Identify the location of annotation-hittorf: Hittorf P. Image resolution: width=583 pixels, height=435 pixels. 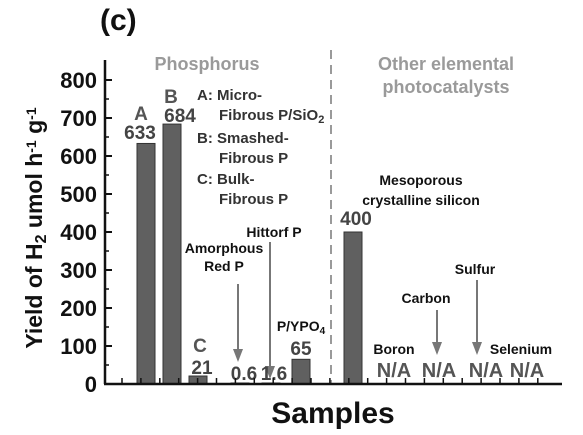
(273, 232).